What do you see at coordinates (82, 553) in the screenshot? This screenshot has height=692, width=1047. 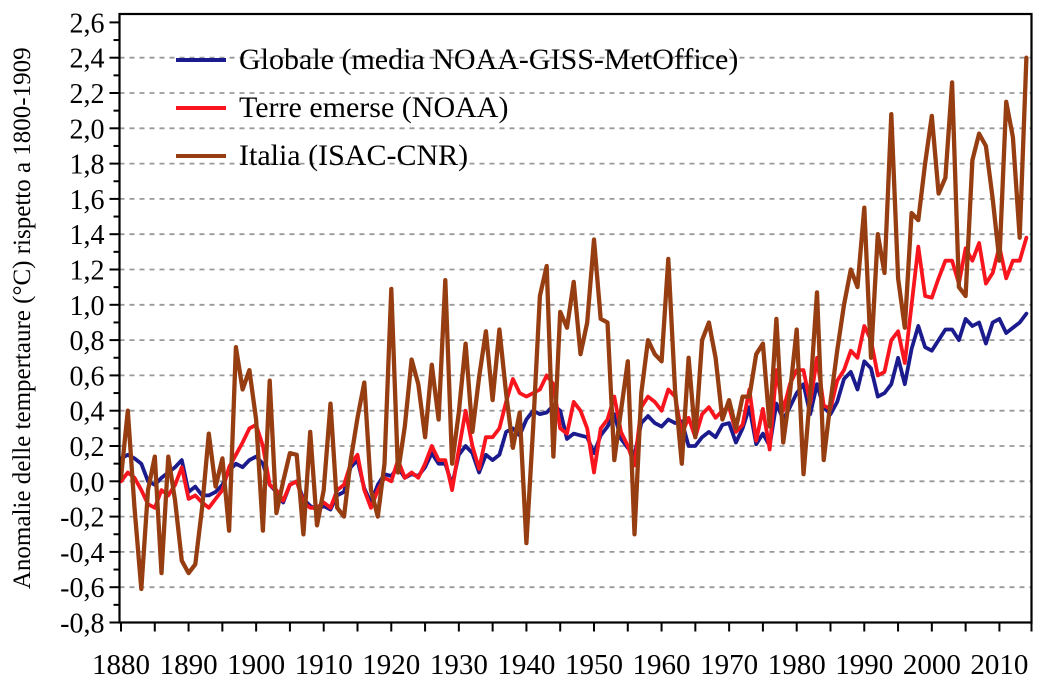 I see `y-tick-label: -0,4` at bounding box center [82, 553].